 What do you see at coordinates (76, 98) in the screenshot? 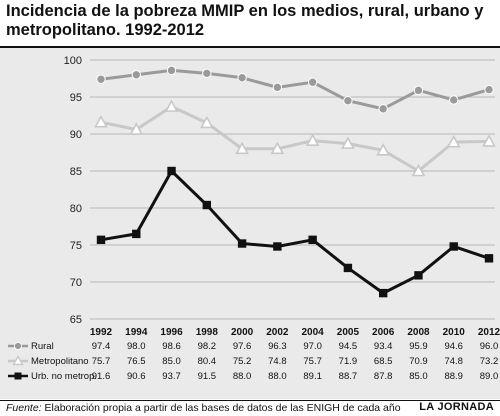
I see `y-tick-label: 95` at bounding box center [76, 98].